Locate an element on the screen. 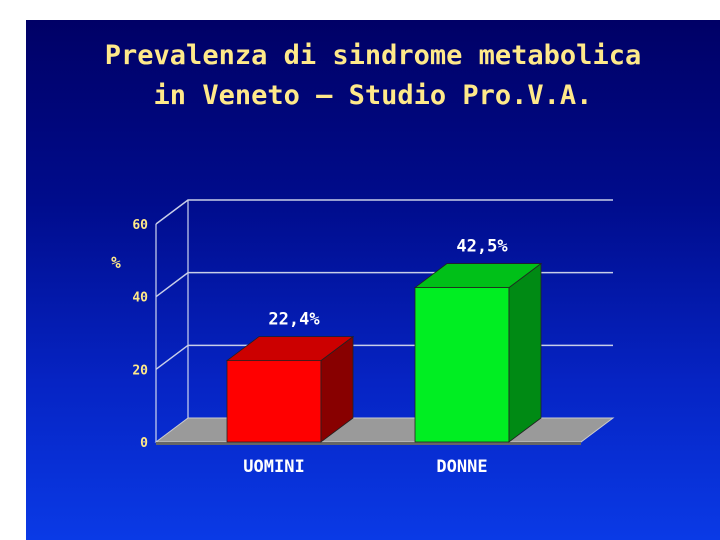 The width and height of the screenshot is (720, 540). bar-top-donne is located at coordinates (478, 275).